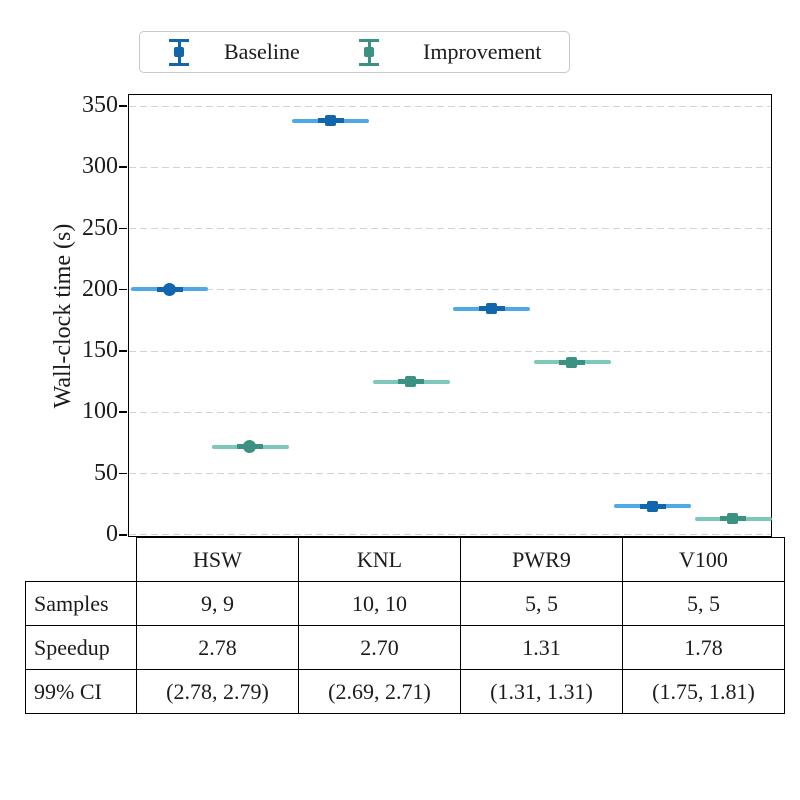  What do you see at coordinates (217, 559) in the screenshot?
I see `column-header-hsw: HSW` at bounding box center [217, 559].